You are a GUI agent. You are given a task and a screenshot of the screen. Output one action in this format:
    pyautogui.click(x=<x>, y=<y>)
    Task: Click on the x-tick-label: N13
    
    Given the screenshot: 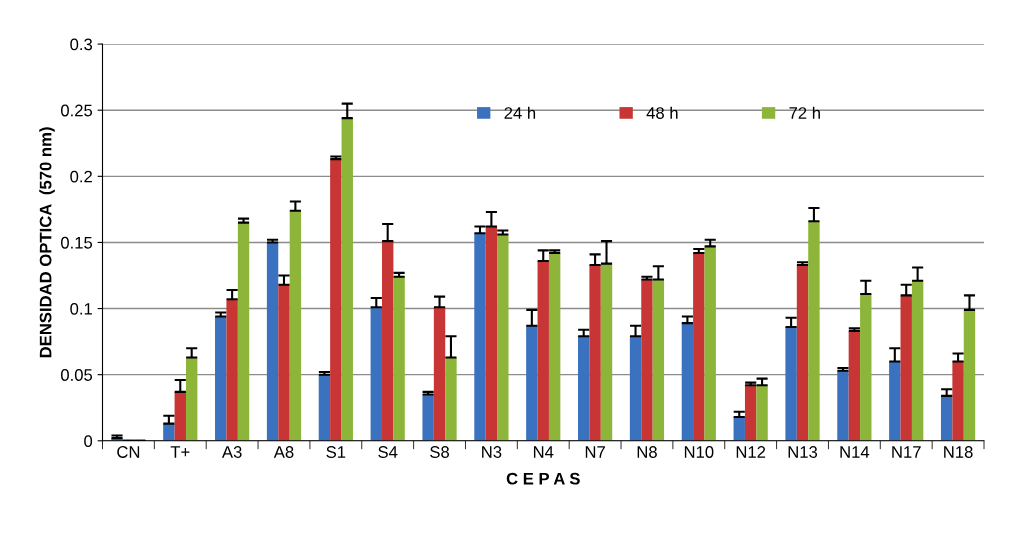 What is the action you would take?
    pyautogui.click(x=803, y=452)
    